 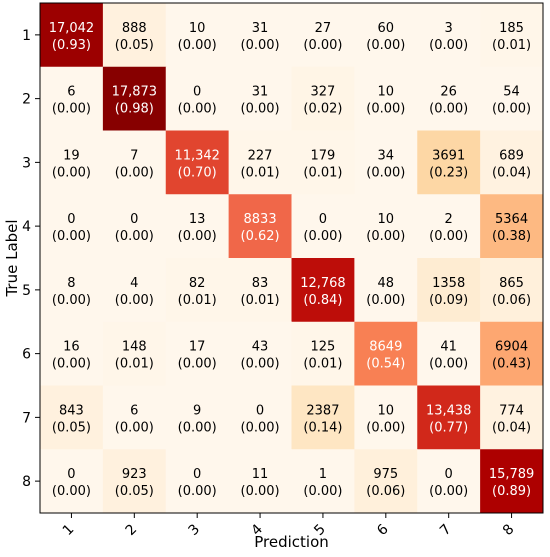 I want to click on cell-count-label: 327, so click(x=323, y=92).